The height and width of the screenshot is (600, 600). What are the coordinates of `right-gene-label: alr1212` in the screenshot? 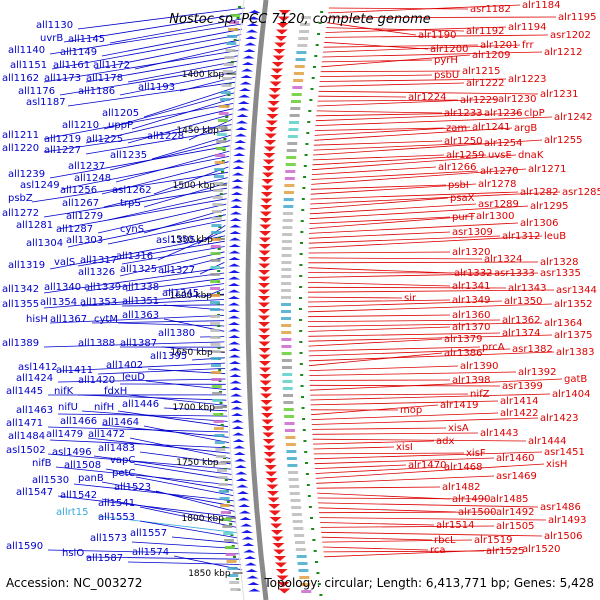 It's located at (563, 52).